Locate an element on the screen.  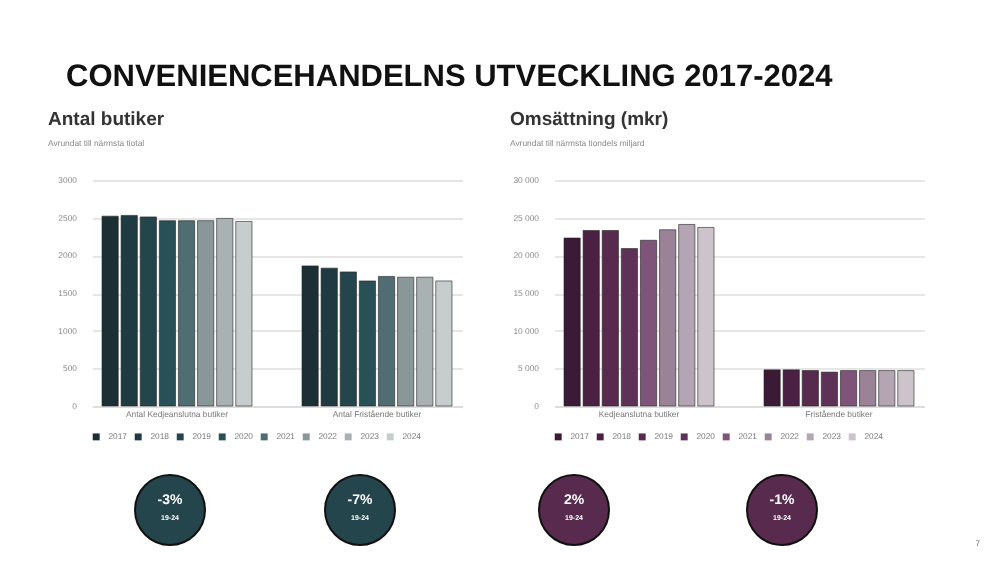
chart-title: Antal butiker is located at coordinates (106, 119).